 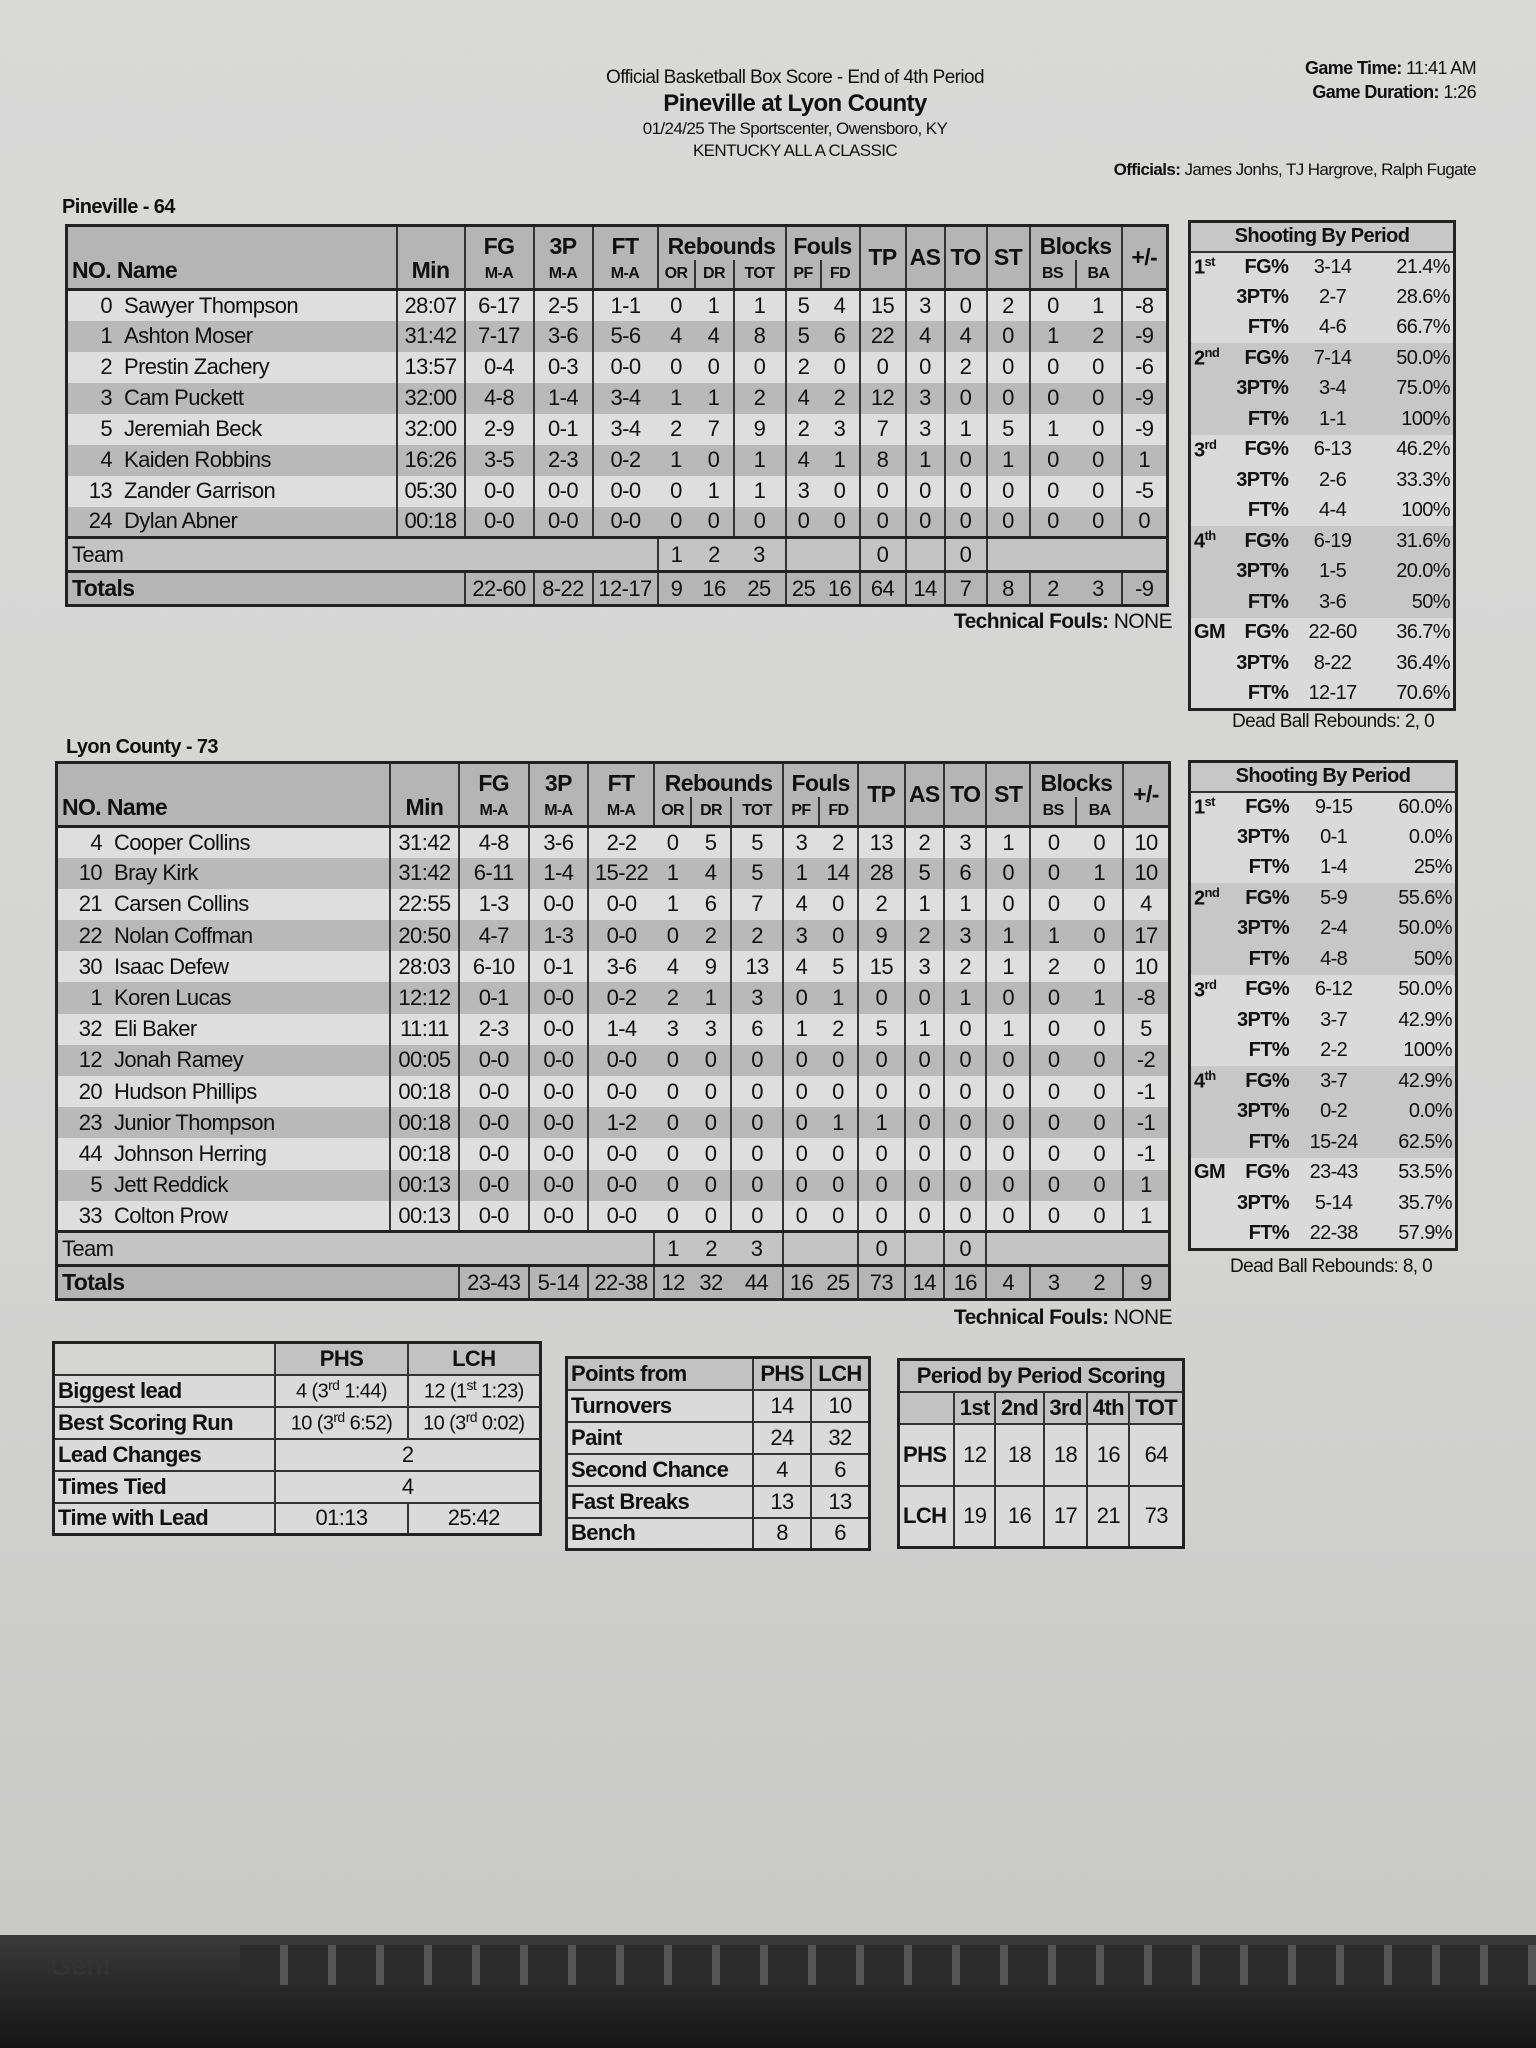 I want to click on stat-dr: 3, so click(x=710, y=1029).